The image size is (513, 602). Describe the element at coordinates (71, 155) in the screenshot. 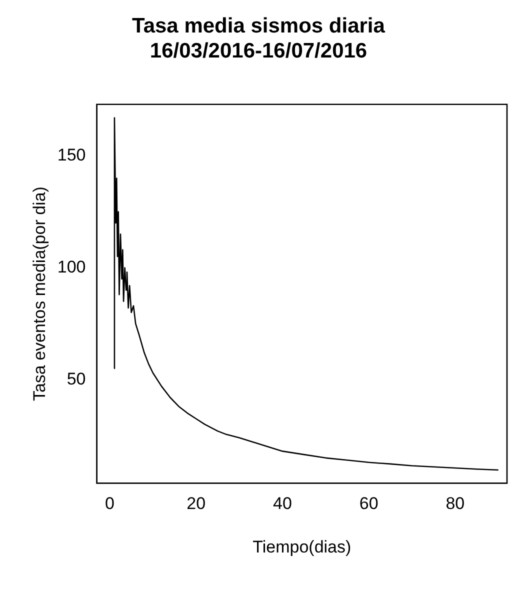

I see `y-tick-label: 150` at that location.